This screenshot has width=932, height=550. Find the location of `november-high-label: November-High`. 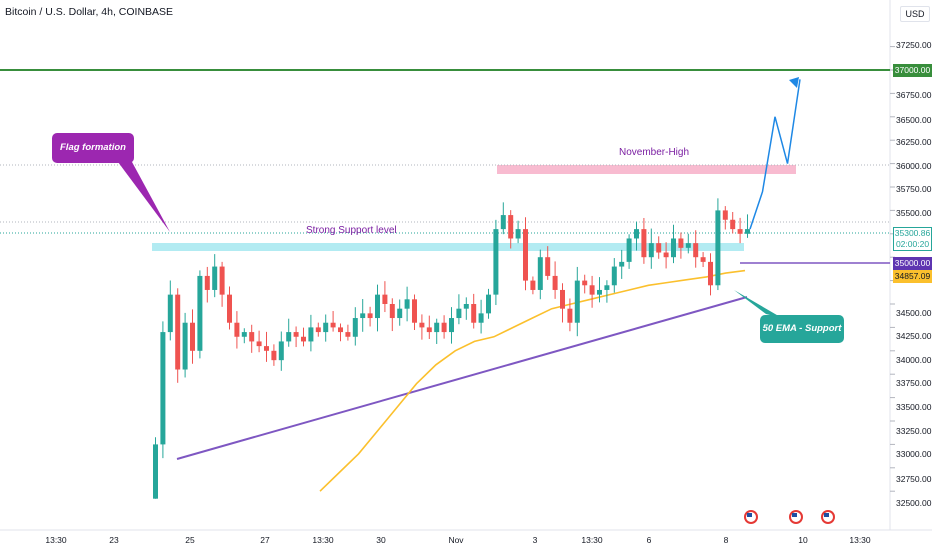

november-high-label: November-High is located at coordinates (654, 152).